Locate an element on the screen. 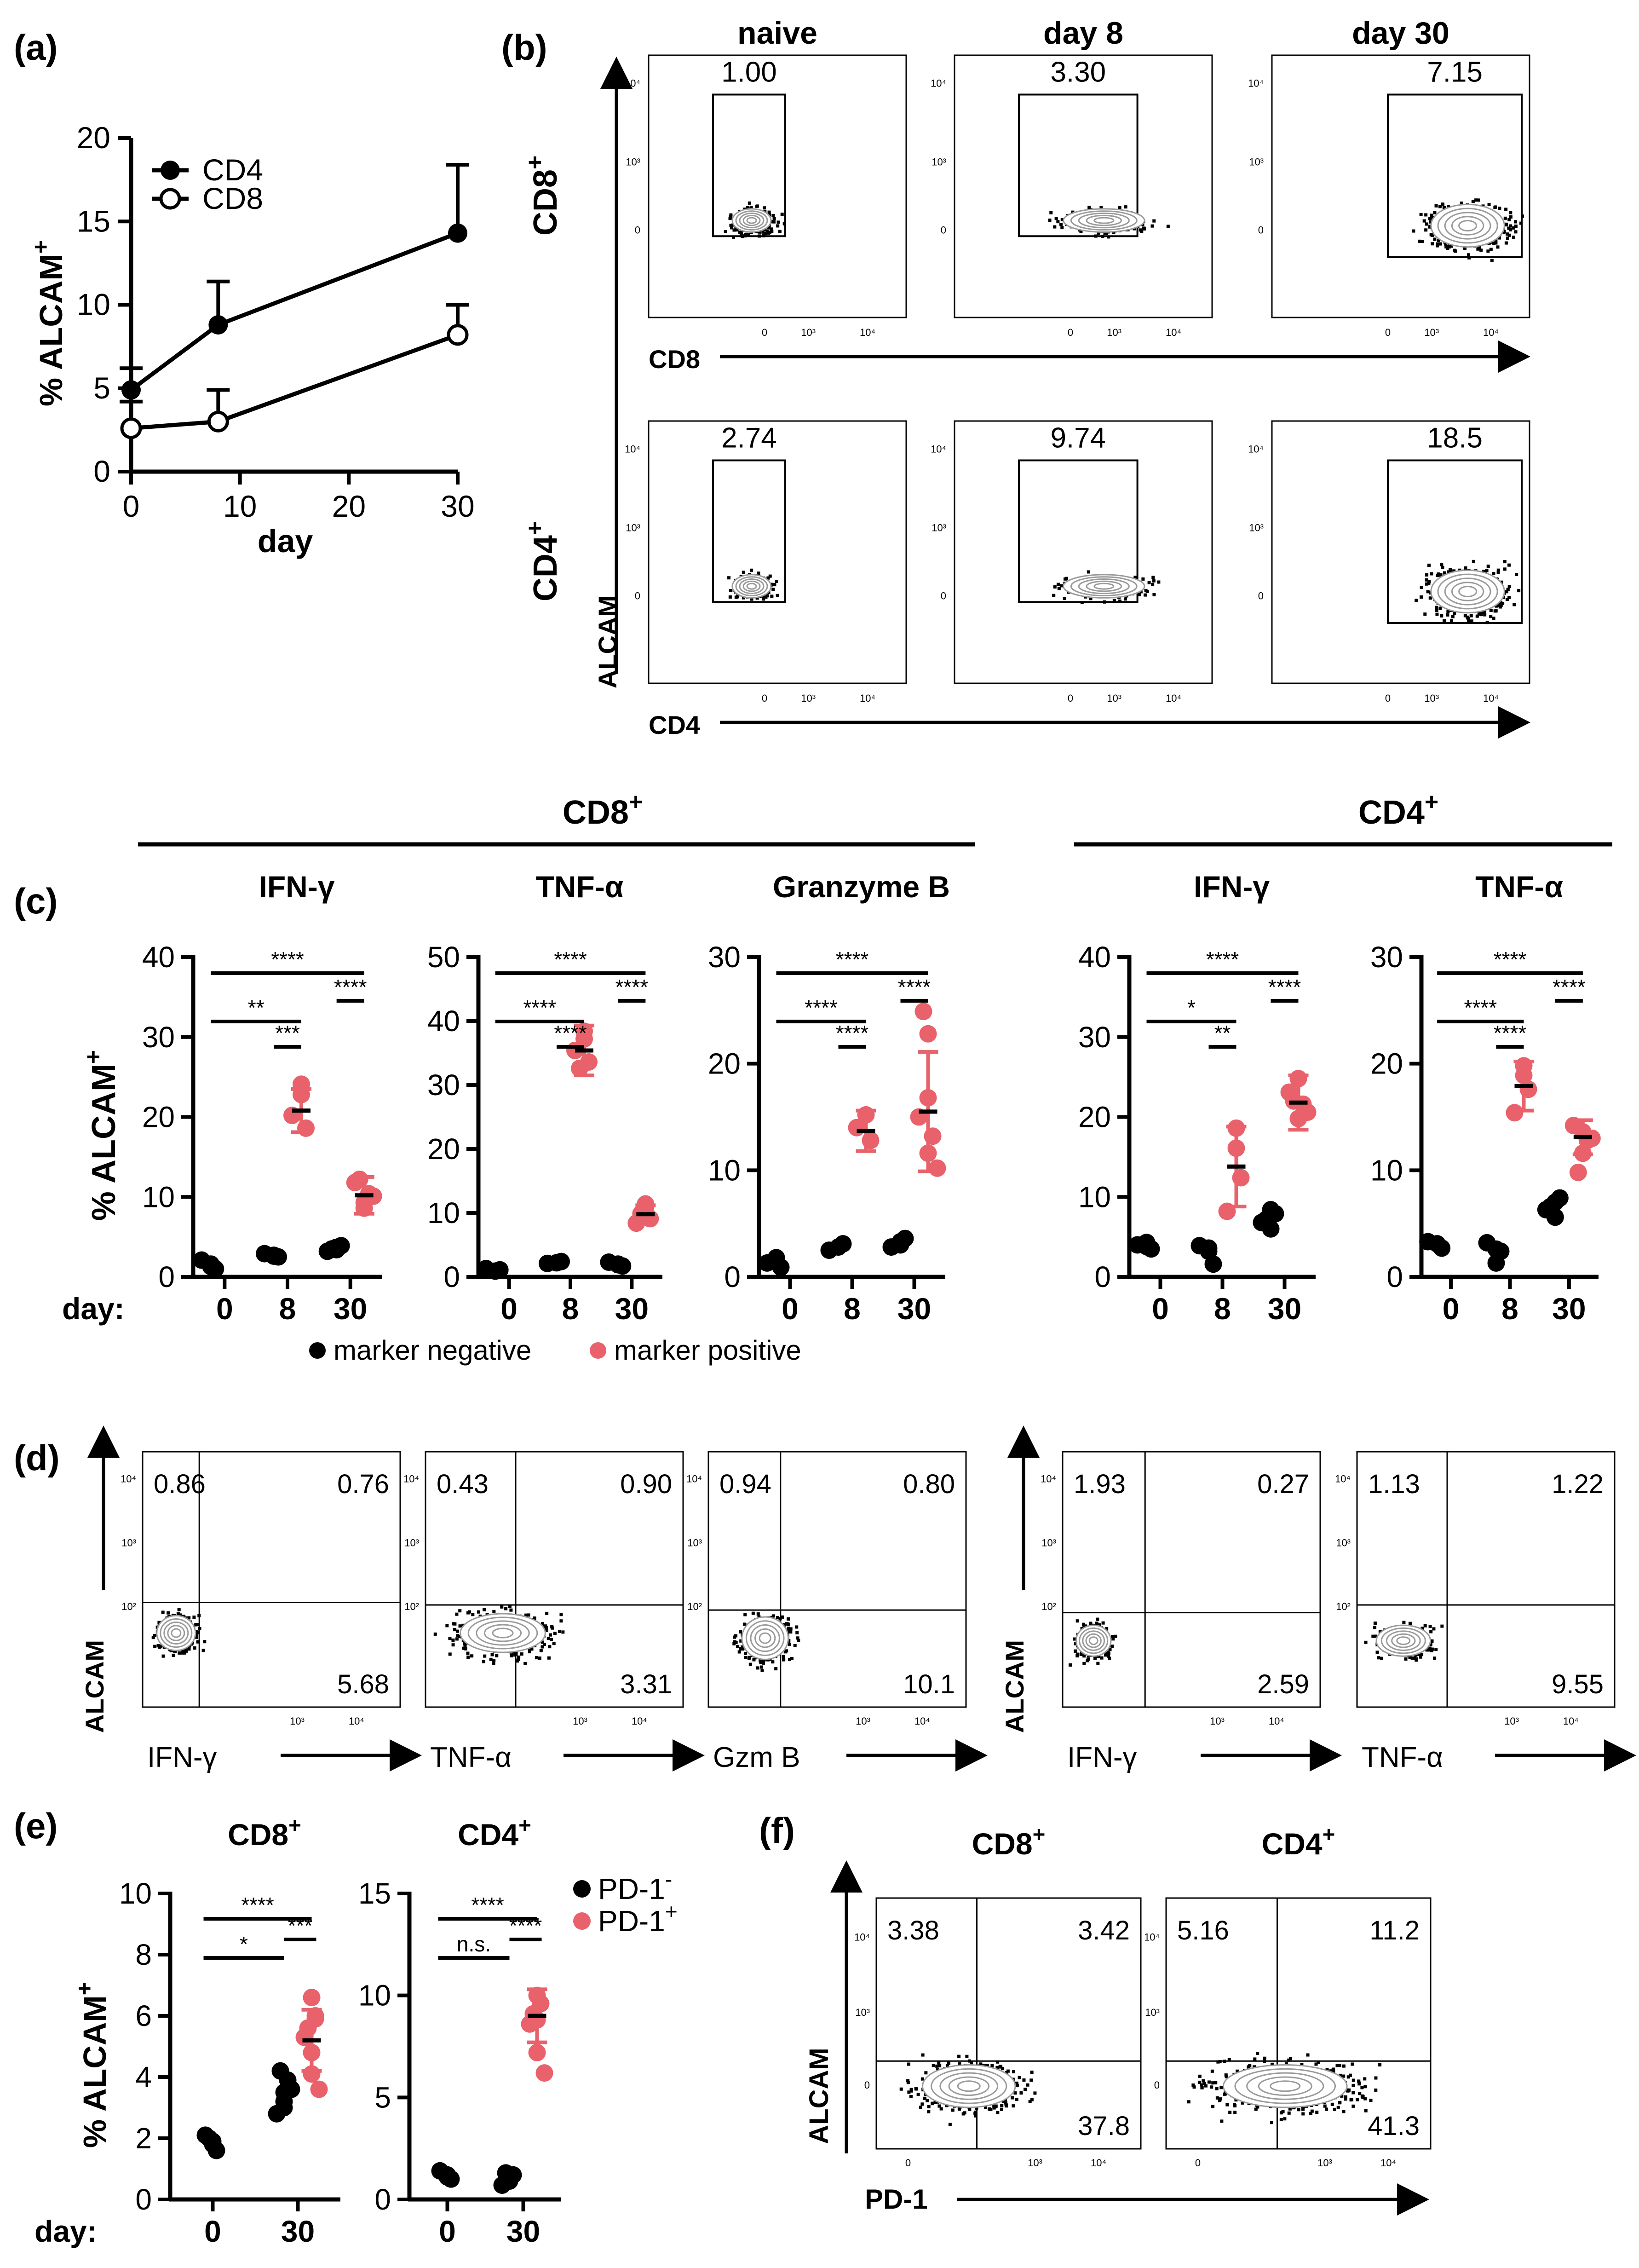 Image resolution: width=1639 pixels, height=2268 pixels. x-tick-label: 8 is located at coordinates (570, 1309).